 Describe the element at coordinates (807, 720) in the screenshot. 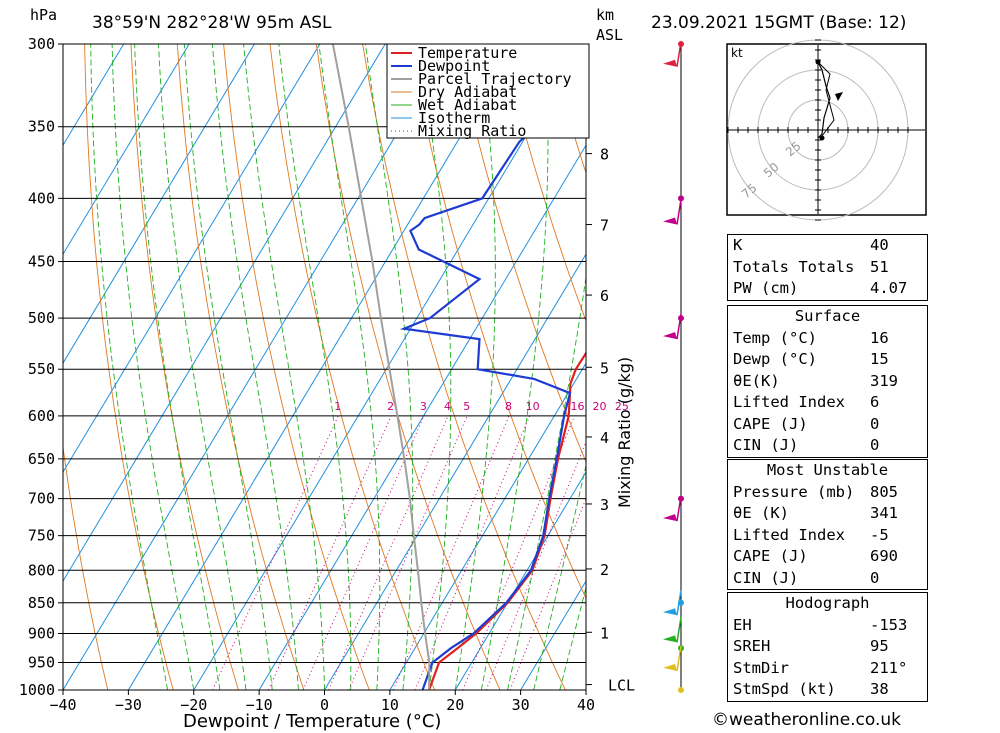

I see `credit-text: ©weatheronline.co.uk` at that location.